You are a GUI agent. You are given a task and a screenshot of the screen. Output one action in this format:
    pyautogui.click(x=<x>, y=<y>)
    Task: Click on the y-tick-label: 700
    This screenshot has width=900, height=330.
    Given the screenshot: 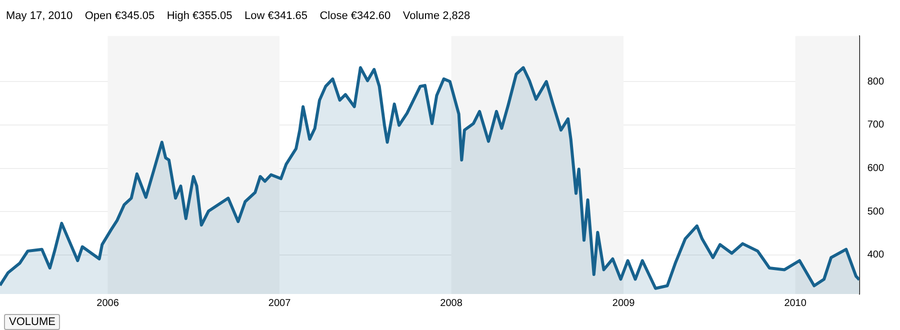 What is the action you would take?
    pyautogui.click(x=875, y=125)
    